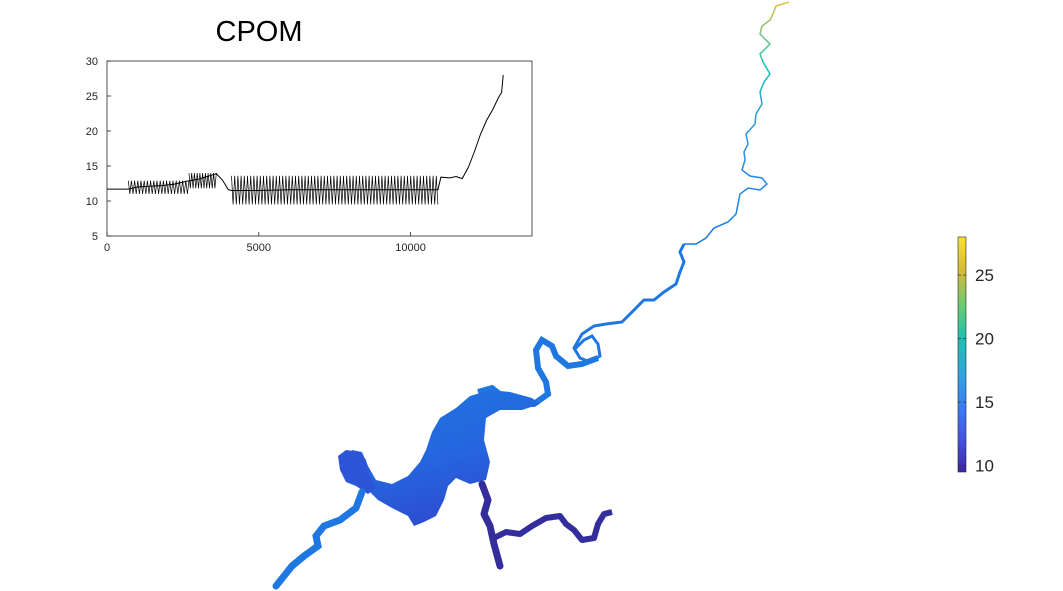  I want to click on colorbar-tick-label: 20, so click(984, 339).